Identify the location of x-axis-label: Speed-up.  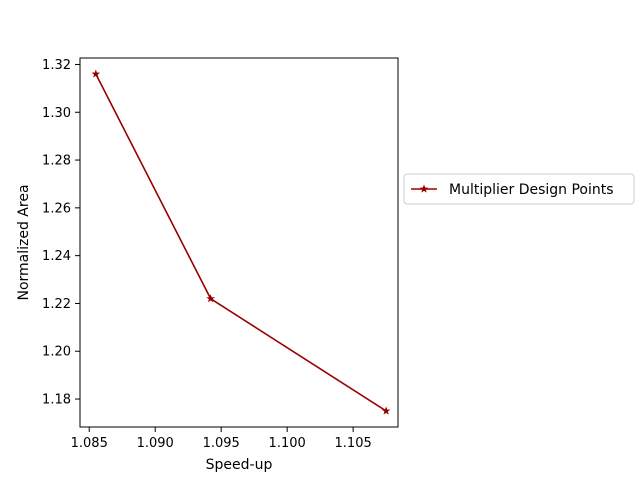
(239, 465).